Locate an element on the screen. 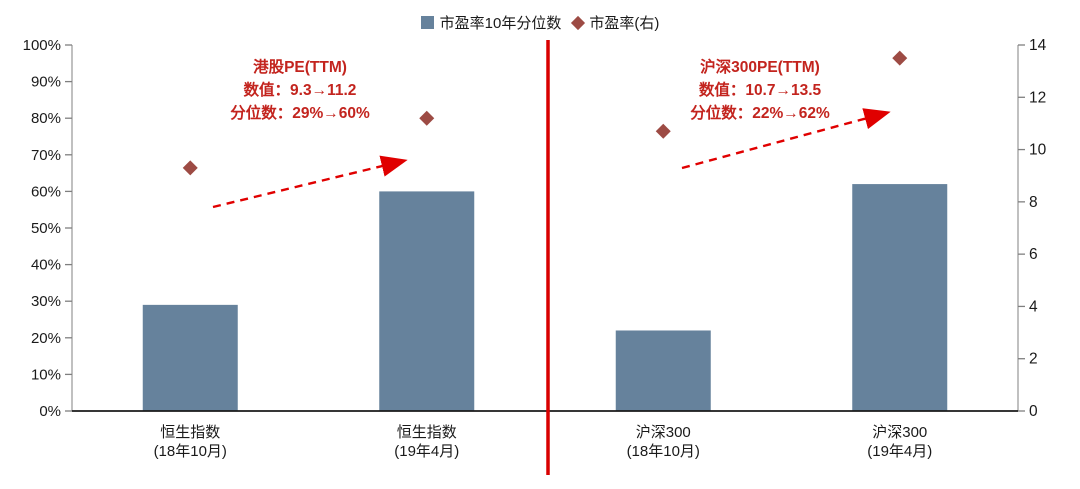 The height and width of the screenshot is (489, 1080). legend-label-pe: 市盈率(右) is located at coordinates (624, 23).